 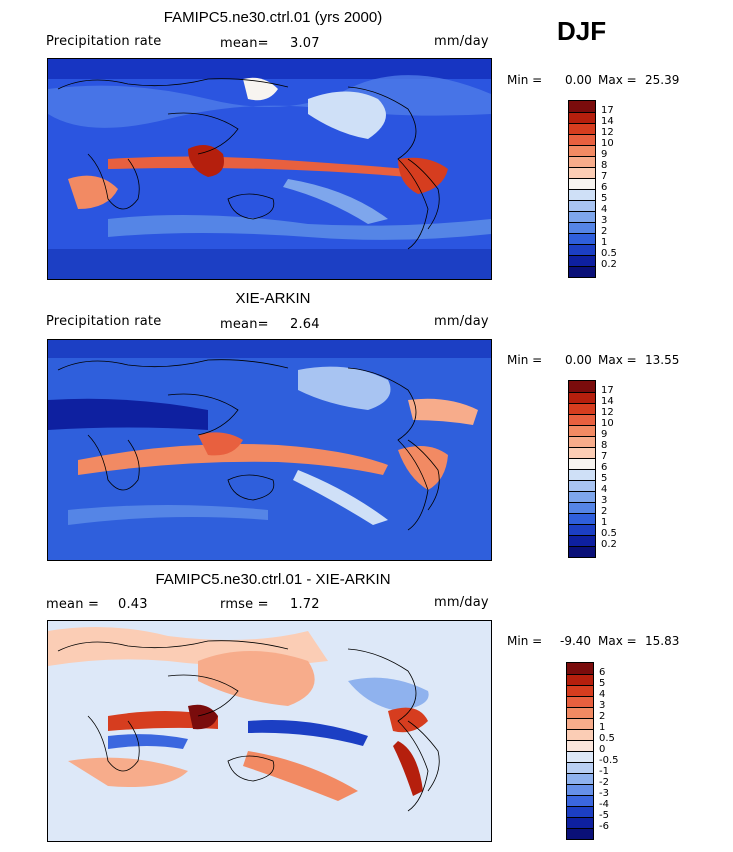 I want to click on panel-3-max-label: Max =, so click(x=617, y=641).